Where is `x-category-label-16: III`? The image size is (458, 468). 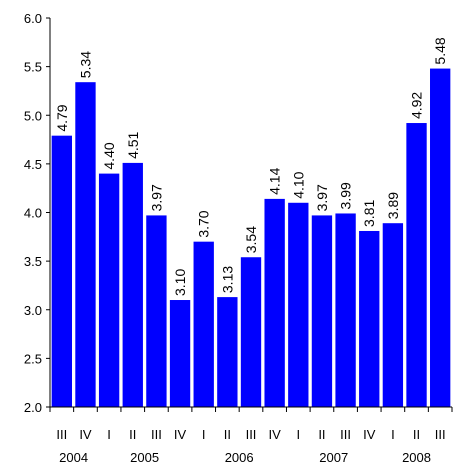 x-category-label-16: III is located at coordinates (440, 434).